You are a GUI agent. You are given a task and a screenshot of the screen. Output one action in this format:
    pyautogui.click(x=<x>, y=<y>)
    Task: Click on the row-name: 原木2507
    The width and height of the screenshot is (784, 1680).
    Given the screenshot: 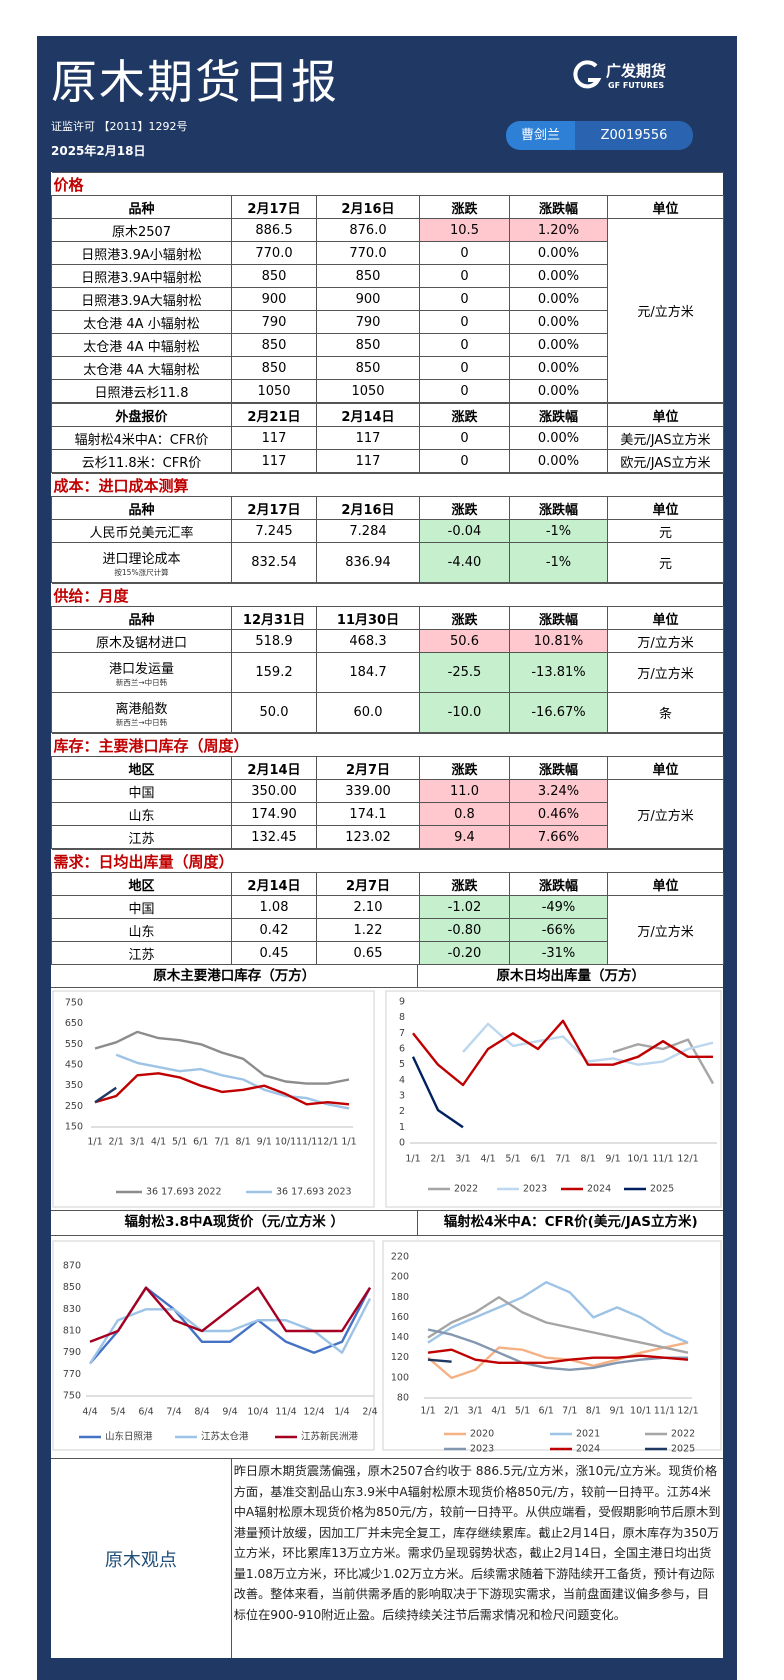 What is the action you would take?
    pyautogui.click(x=141, y=230)
    